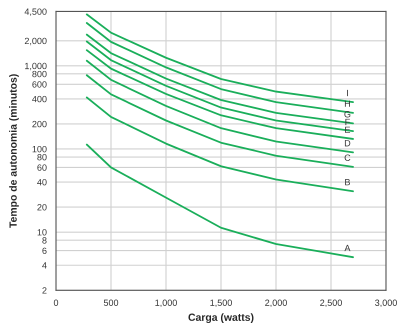 The height and width of the screenshot is (328, 400). What do you see at coordinates (347, 182) in the screenshot?
I see `series-label: B` at bounding box center [347, 182].